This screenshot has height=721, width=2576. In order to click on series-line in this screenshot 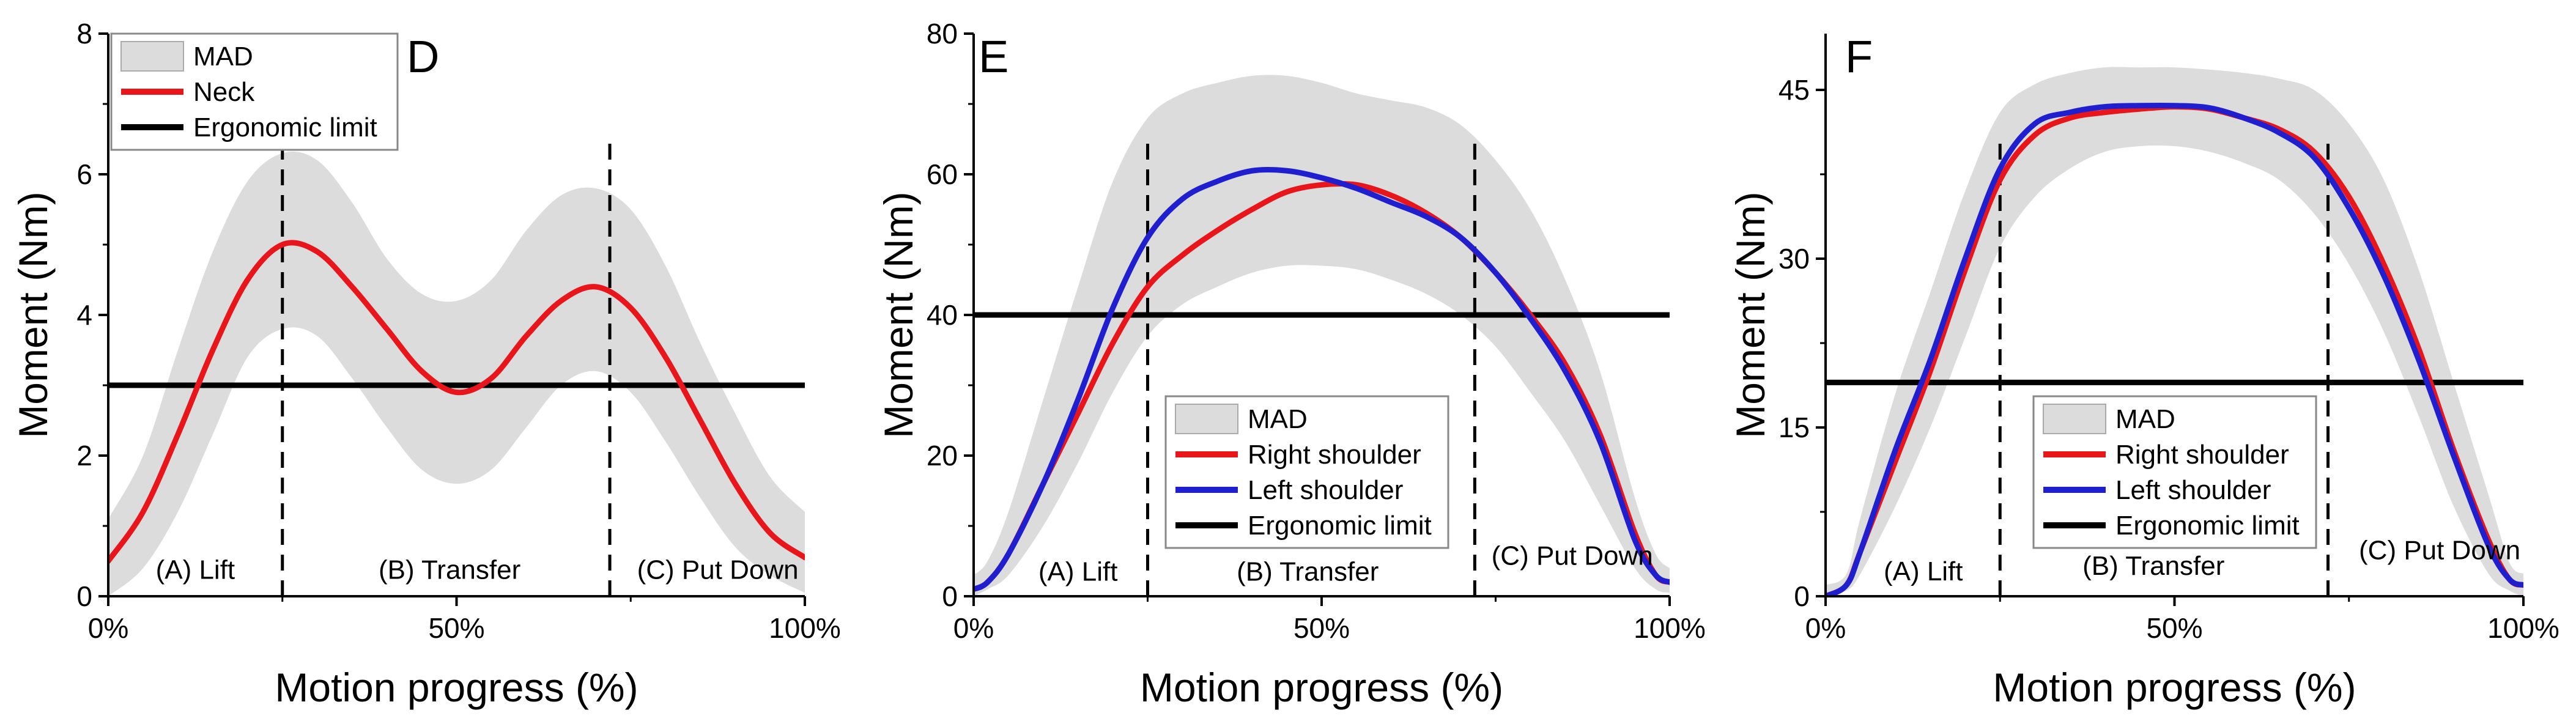, I will do `click(456, 402)`.